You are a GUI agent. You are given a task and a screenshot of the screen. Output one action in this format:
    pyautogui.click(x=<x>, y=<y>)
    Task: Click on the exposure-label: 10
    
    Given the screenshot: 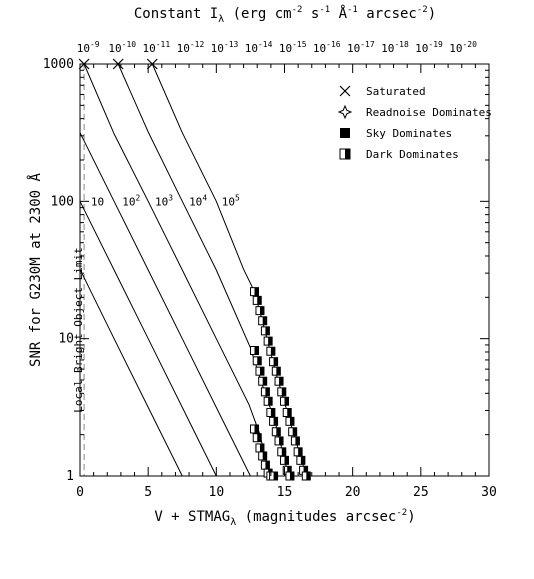 What is the action you would take?
    pyautogui.click(x=97, y=201)
    